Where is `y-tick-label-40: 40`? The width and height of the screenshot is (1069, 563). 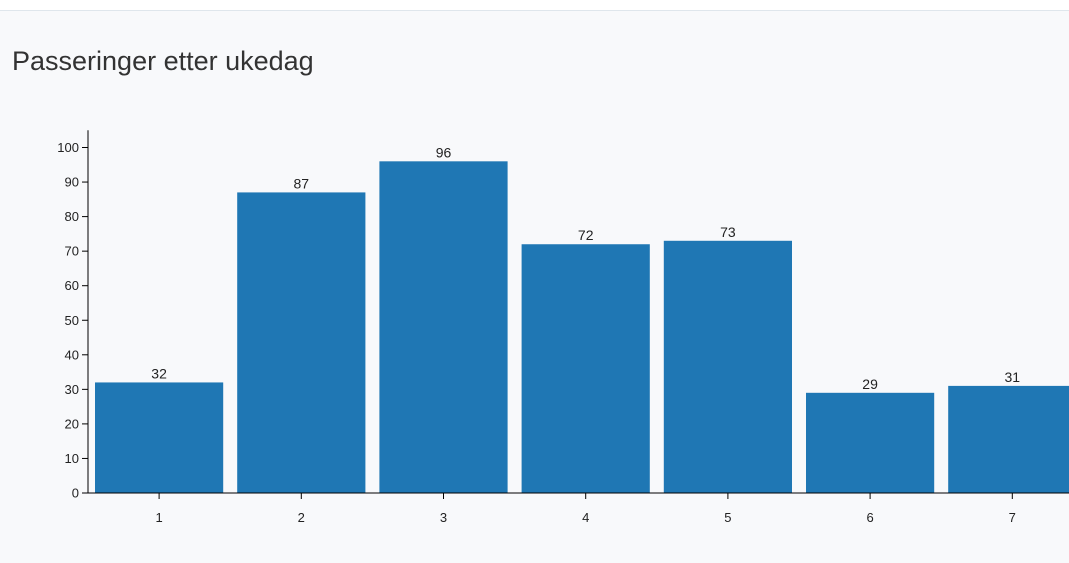 y-tick-label-40: 40 is located at coordinates (72, 354).